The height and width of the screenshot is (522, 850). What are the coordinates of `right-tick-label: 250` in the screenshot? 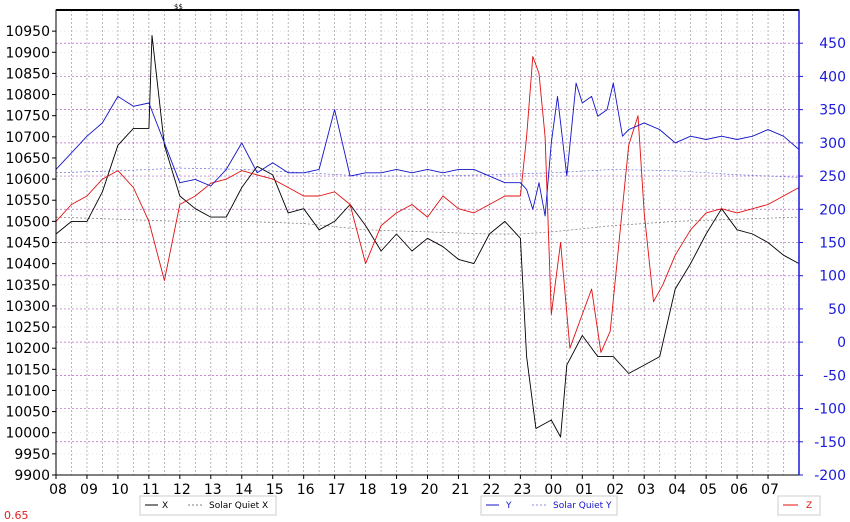 It's located at (832, 177).